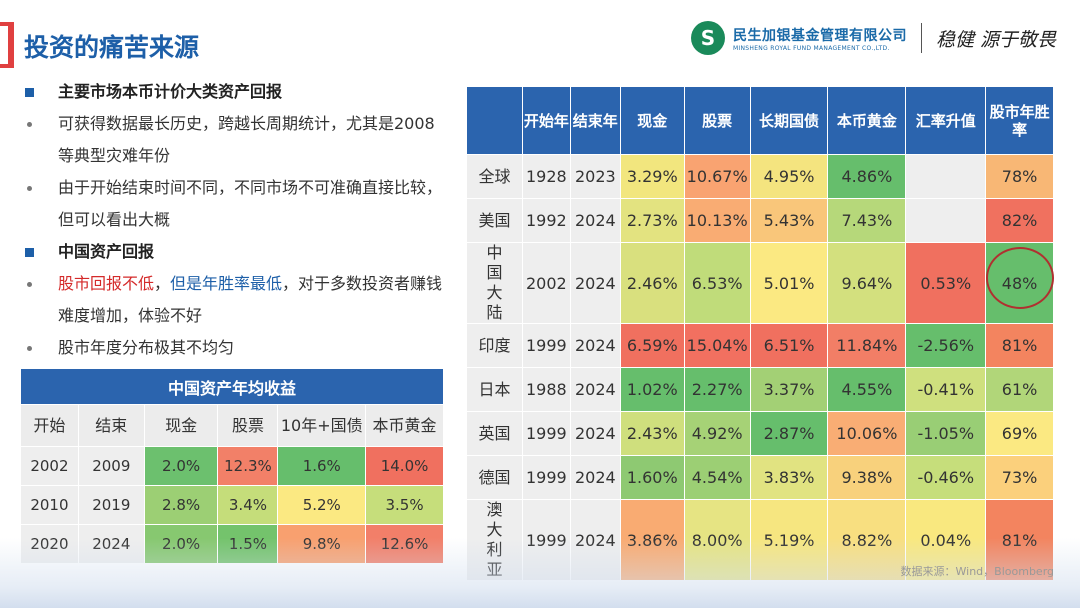 Image resolution: width=1080 pixels, height=608 pixels. I want to click on table-cell: 10.67%, so click(717, 176).